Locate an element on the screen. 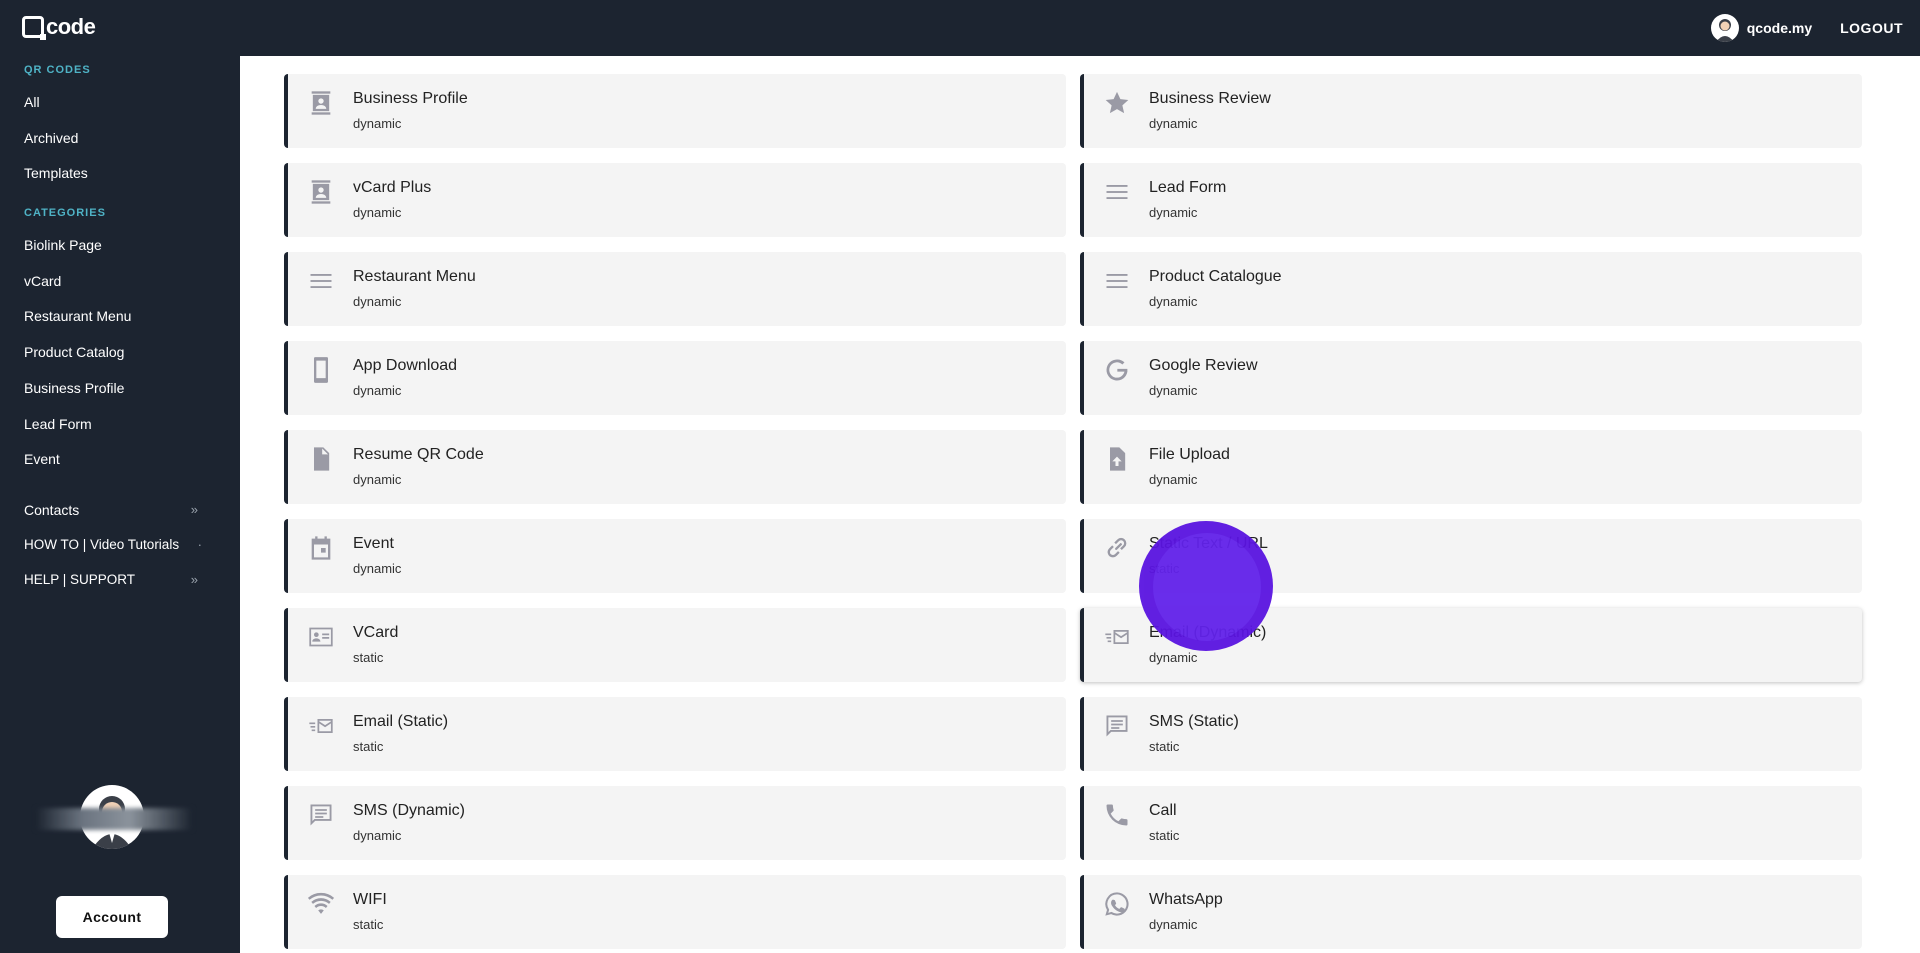  sidebar-item-restaurant-menu: Restaurant Menu is located at coordinates (78, 316).